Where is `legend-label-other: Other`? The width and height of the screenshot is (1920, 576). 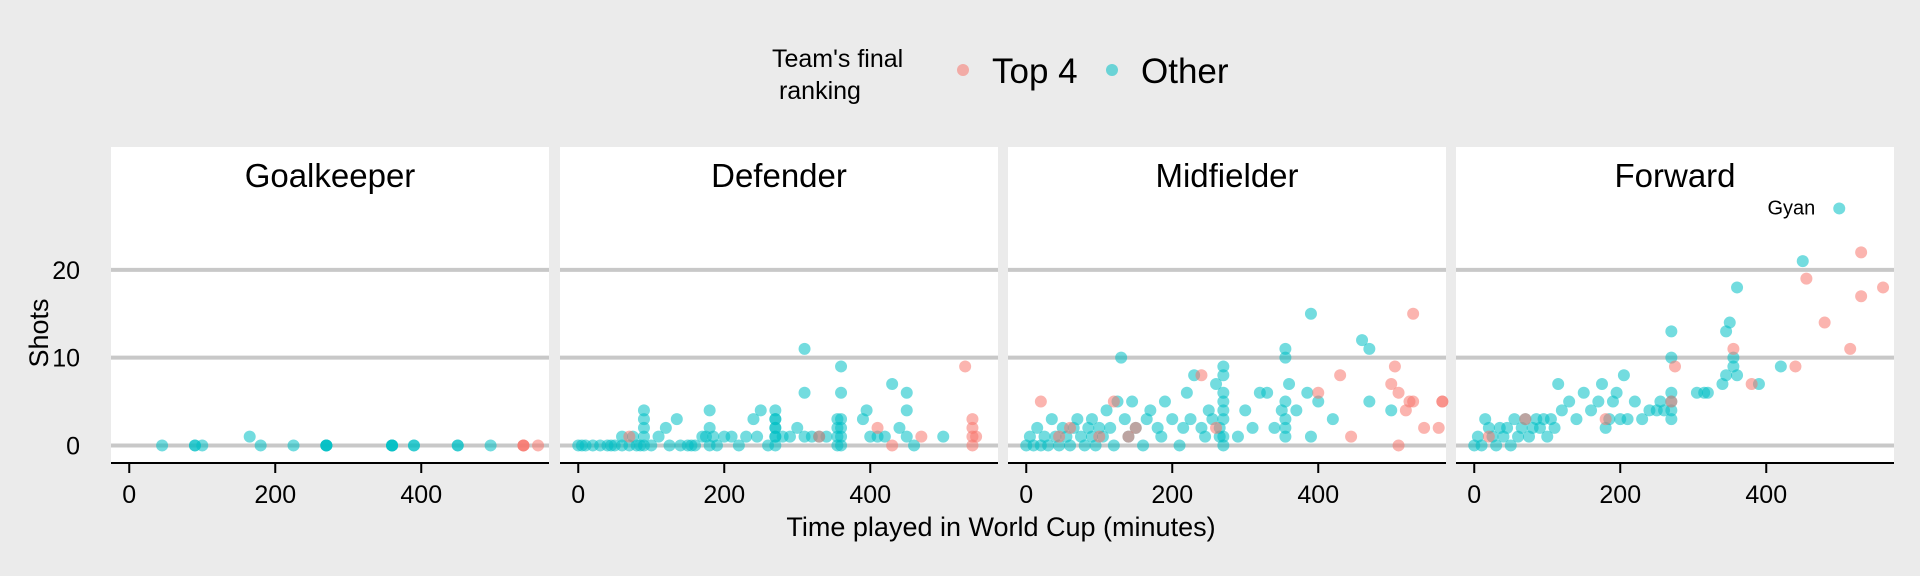
legend-label-other: Other is located at coordinates (1185, 71).